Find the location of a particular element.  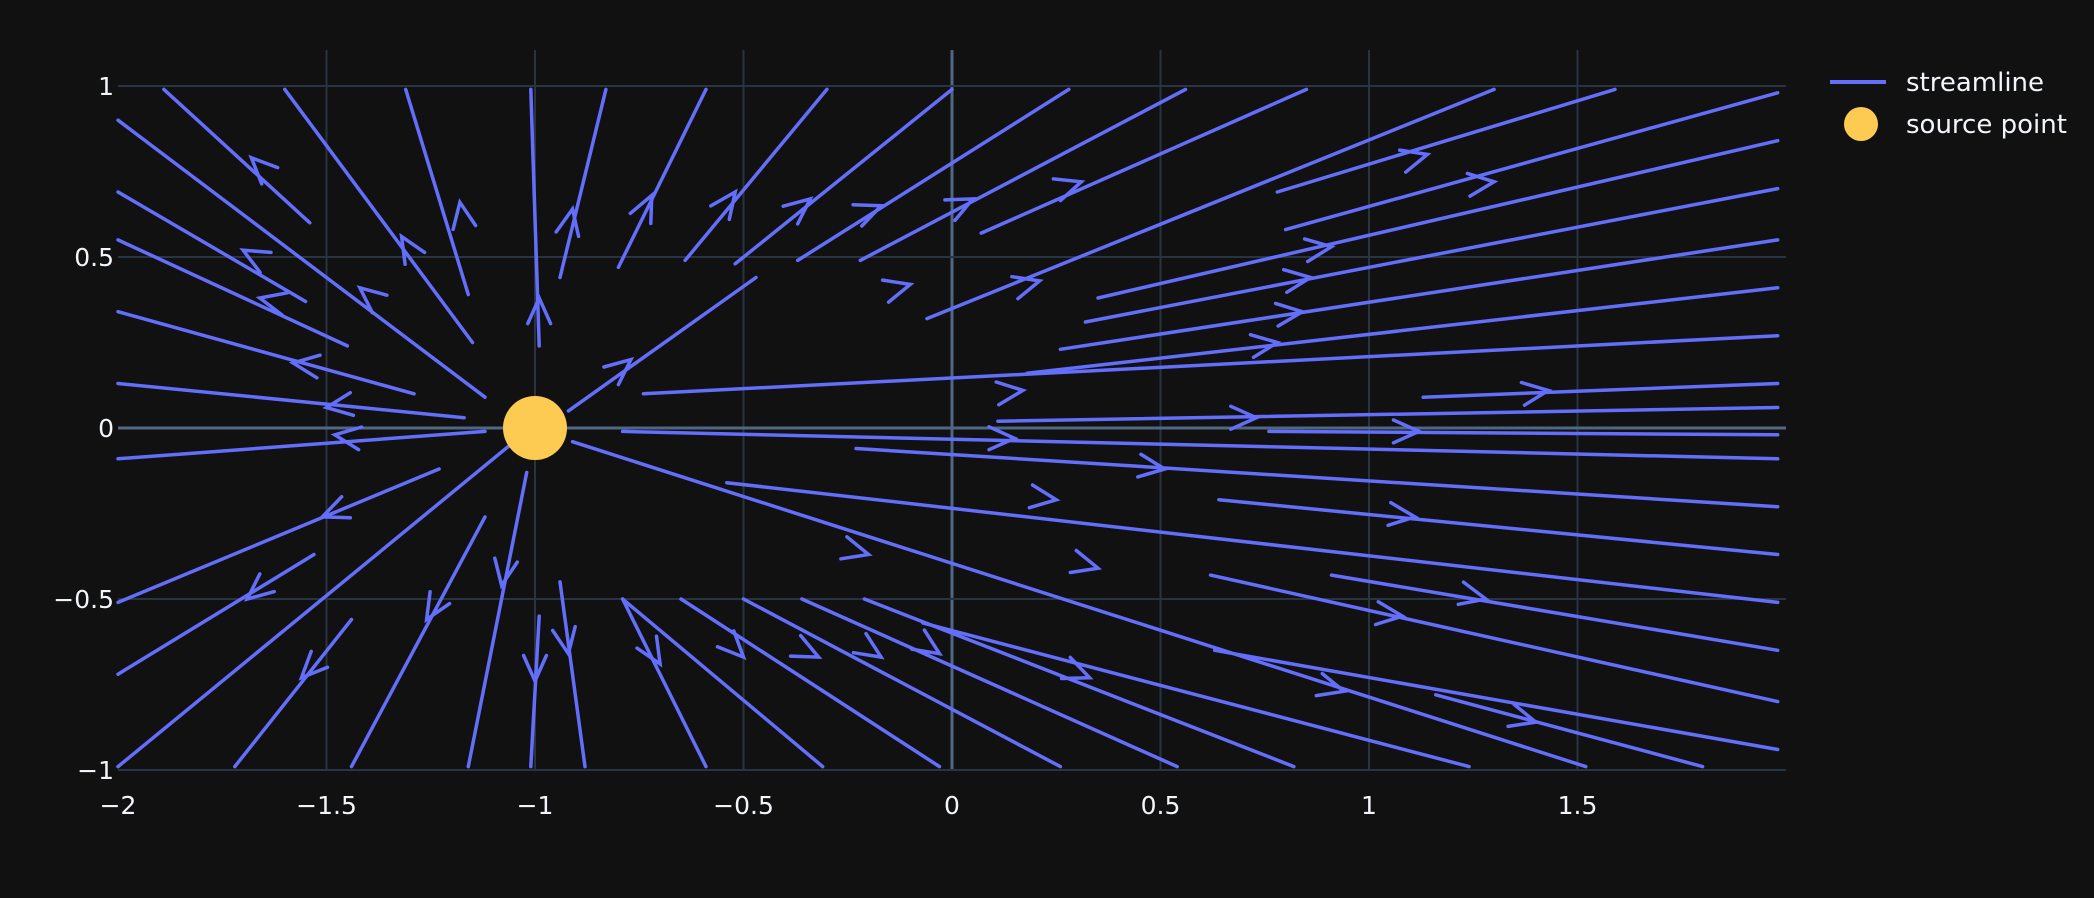

x-tick-label: 1.5 is located at coordinates (1578, 805).